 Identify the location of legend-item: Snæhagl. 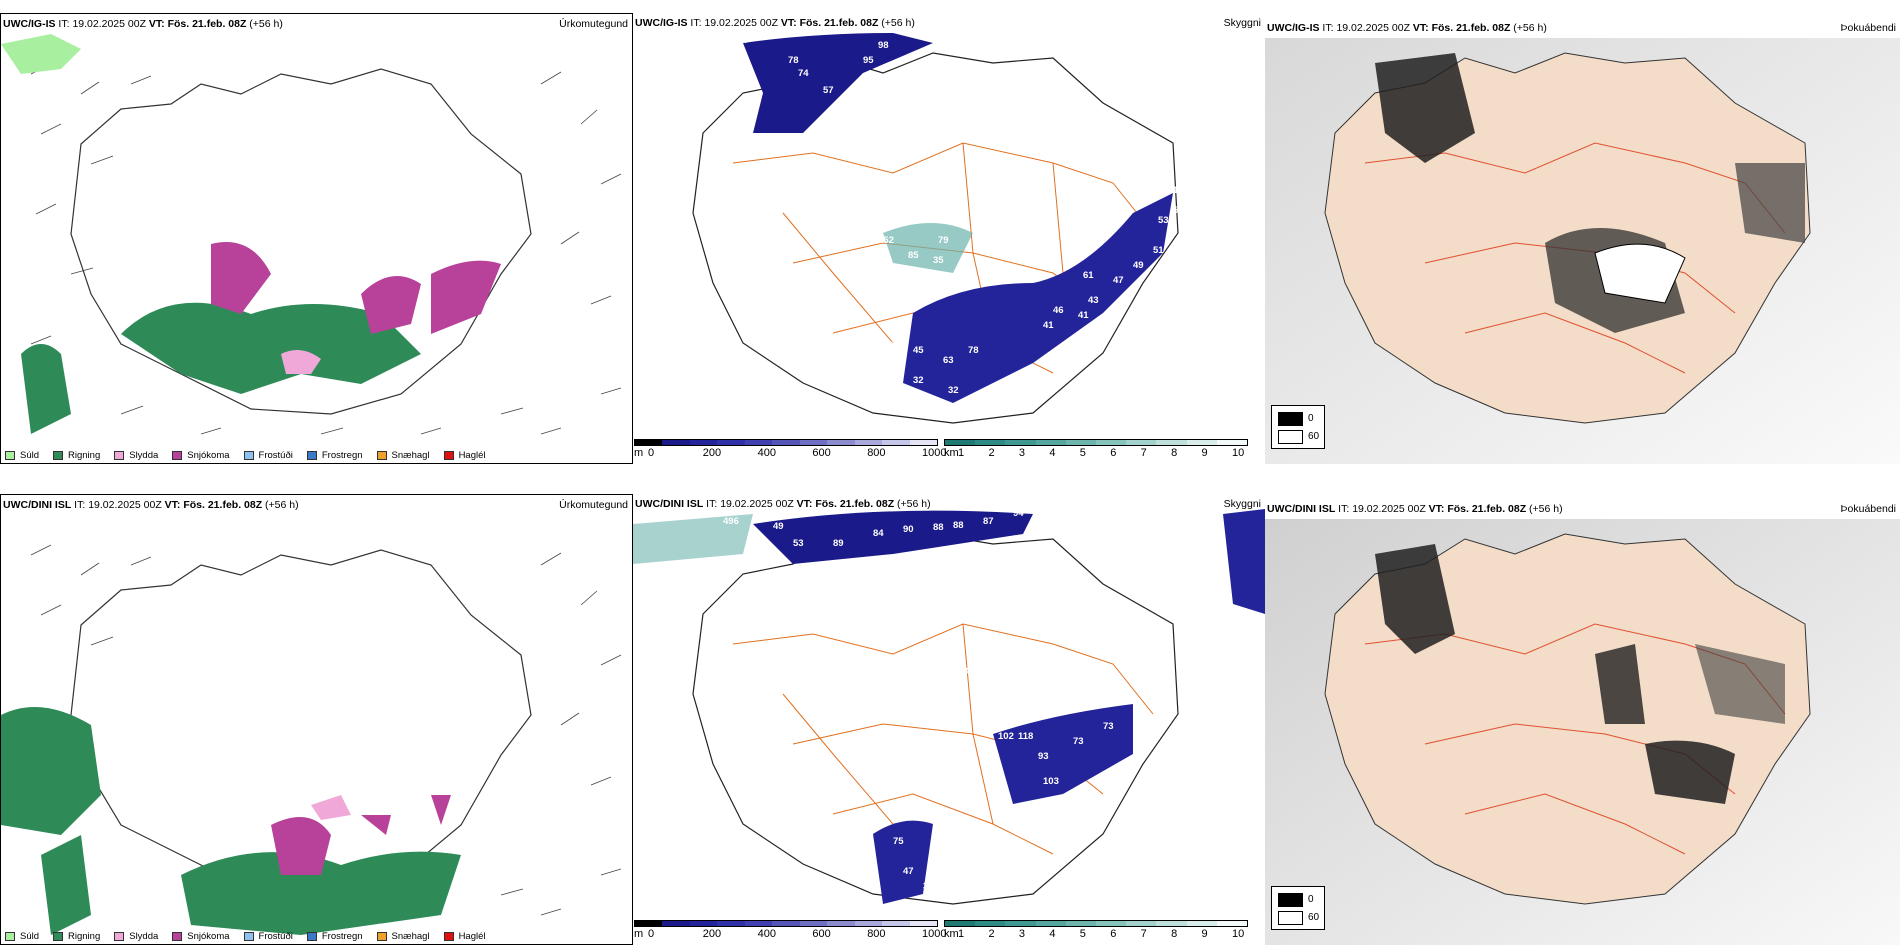
(403, 936).